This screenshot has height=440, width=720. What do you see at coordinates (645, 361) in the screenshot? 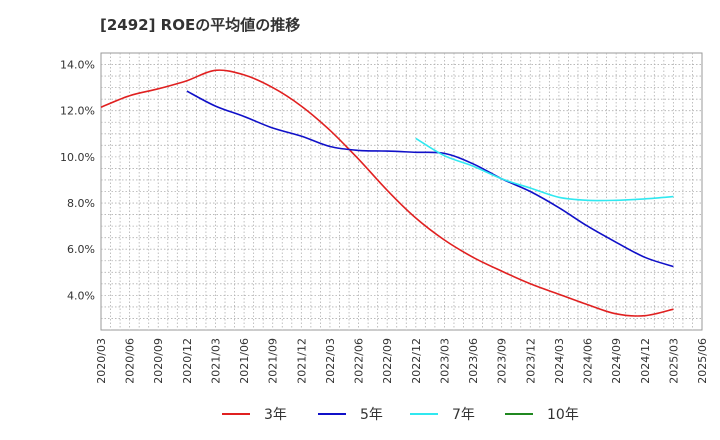
I see `x-tick-label: 2024/12` at bounding box center [645, 361].